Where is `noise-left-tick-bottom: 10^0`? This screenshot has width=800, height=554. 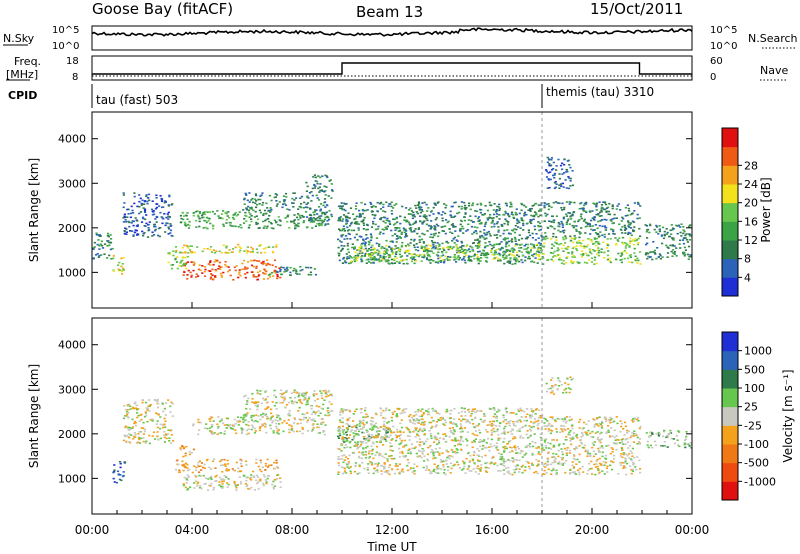
noise-left-tick-bottom: 10^0 is located at coordinates (65, 46).